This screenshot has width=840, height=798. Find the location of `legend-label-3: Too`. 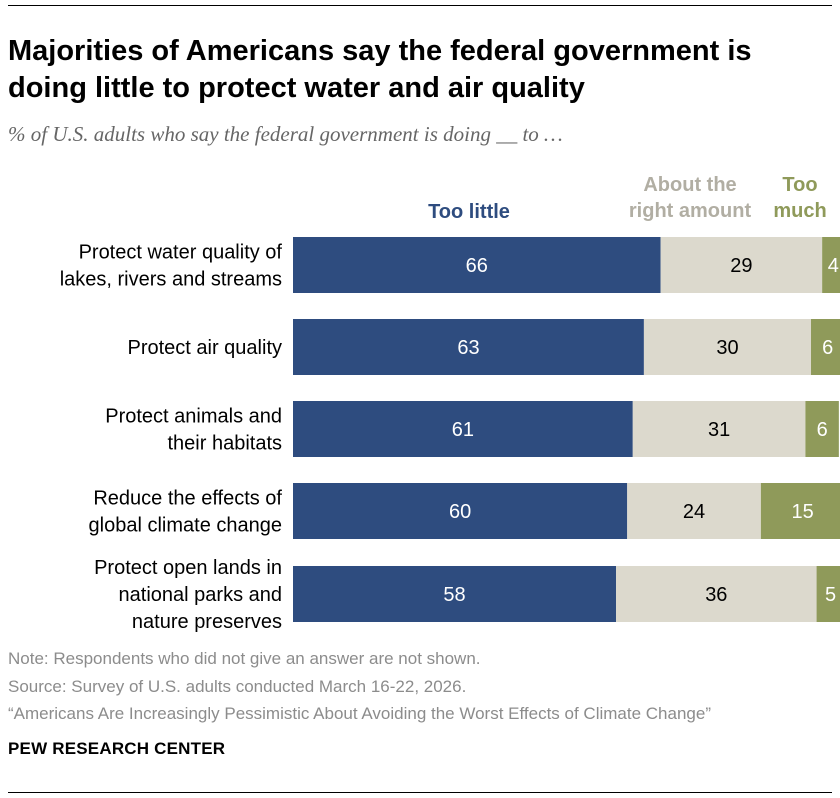

legend-label-3: Too is located at coordinates (799, 185).